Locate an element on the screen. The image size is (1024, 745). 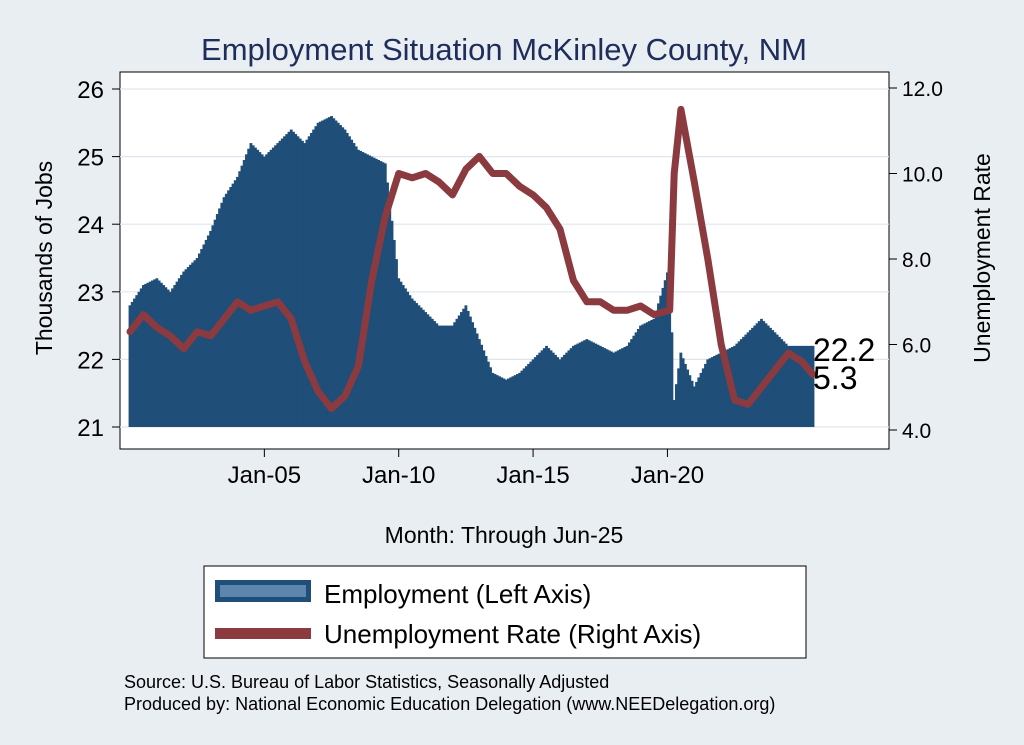
y-right-tick-label: 8.0 is located at coordinates (916, 260).